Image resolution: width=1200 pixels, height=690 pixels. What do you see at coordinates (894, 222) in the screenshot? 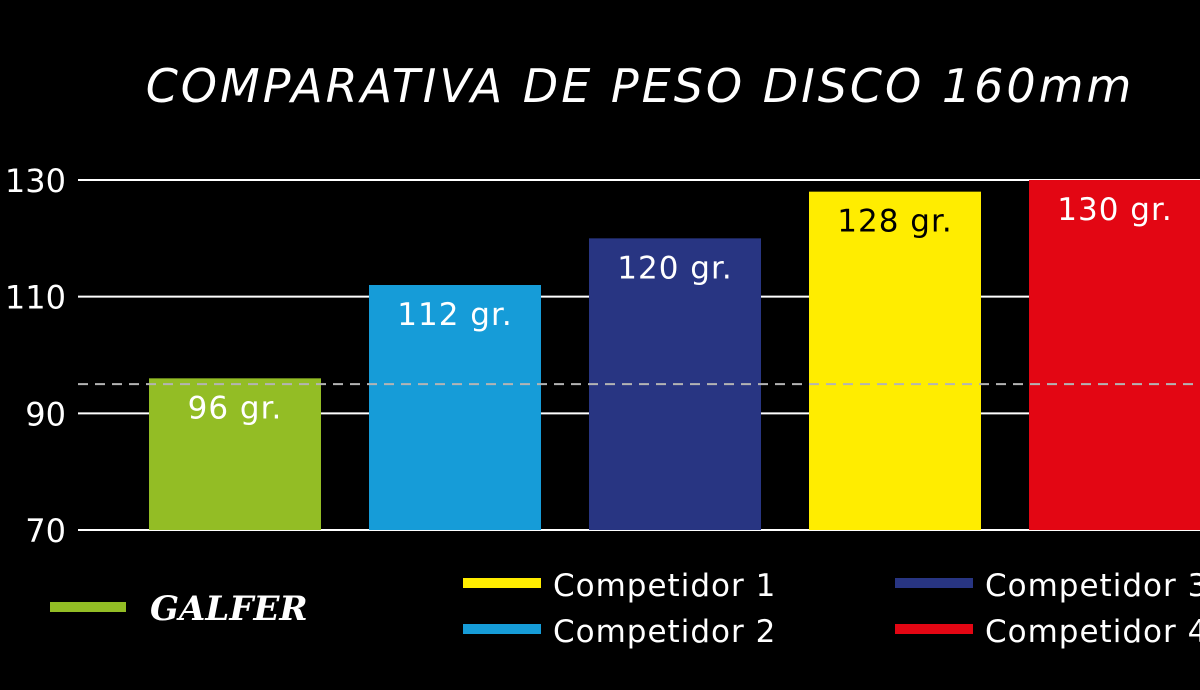
I see `data-label-competidor-1: 128 gr.` at bounding box center [894, 222].